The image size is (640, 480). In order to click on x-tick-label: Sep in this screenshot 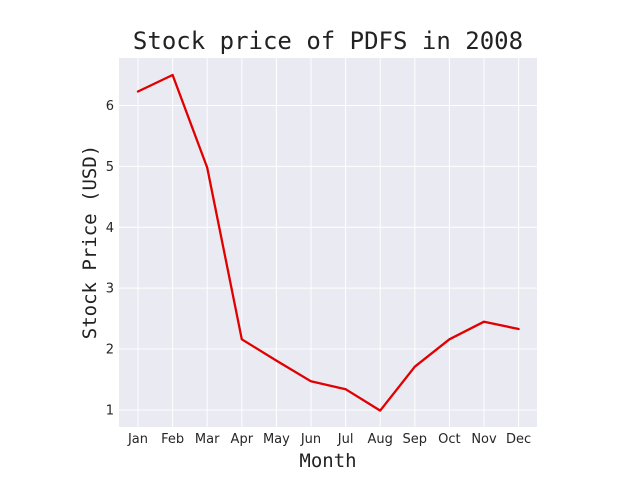, I will do `click(415, 439)`.